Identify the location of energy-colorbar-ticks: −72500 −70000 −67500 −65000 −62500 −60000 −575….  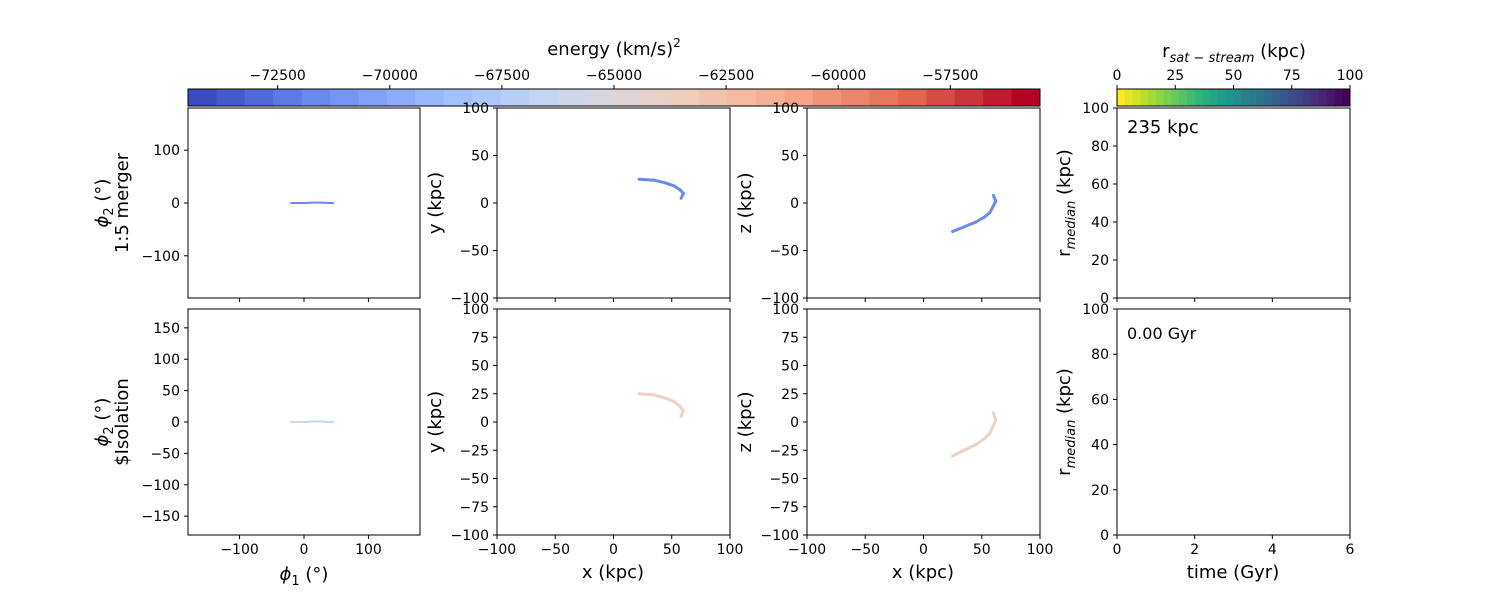
(614, 78).